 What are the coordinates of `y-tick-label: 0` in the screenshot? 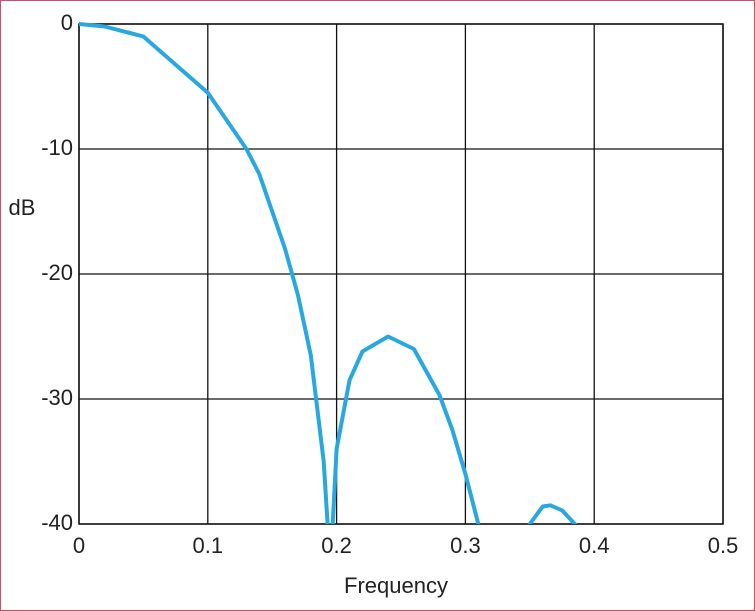 It's located at (67, 22).